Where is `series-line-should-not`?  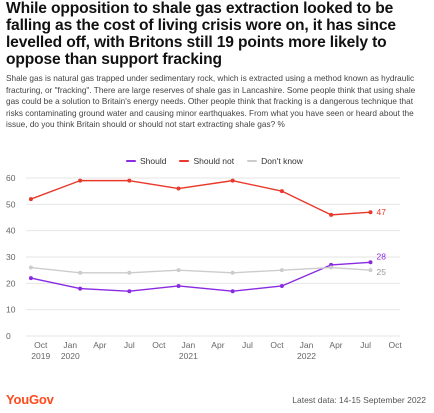
series-line-should-not is located at coordinates (200, 197).